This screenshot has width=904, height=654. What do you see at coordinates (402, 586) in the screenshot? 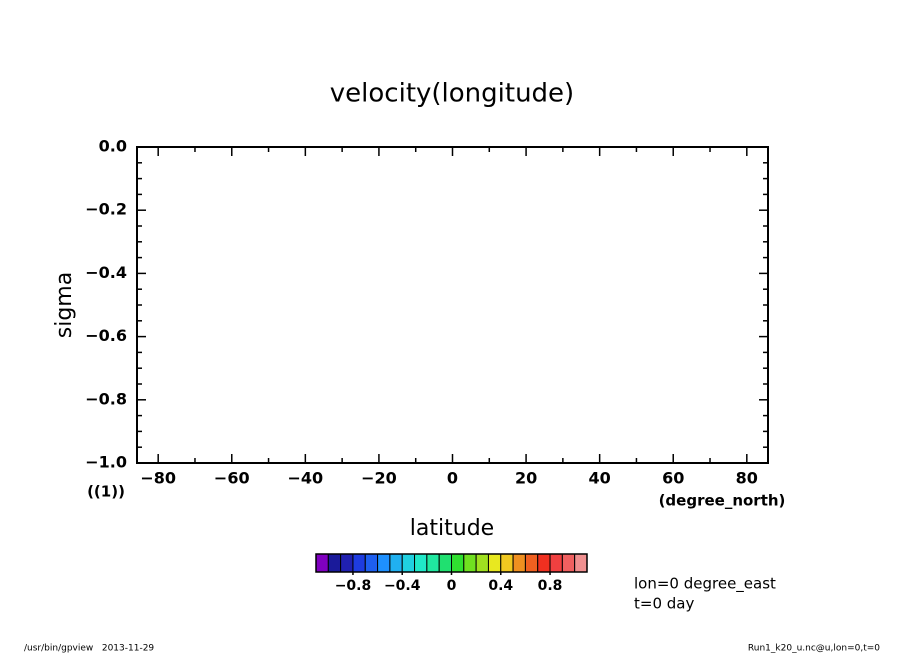
I see `colorbar-tick-label: −0.4` at bounding box center [402, 586].